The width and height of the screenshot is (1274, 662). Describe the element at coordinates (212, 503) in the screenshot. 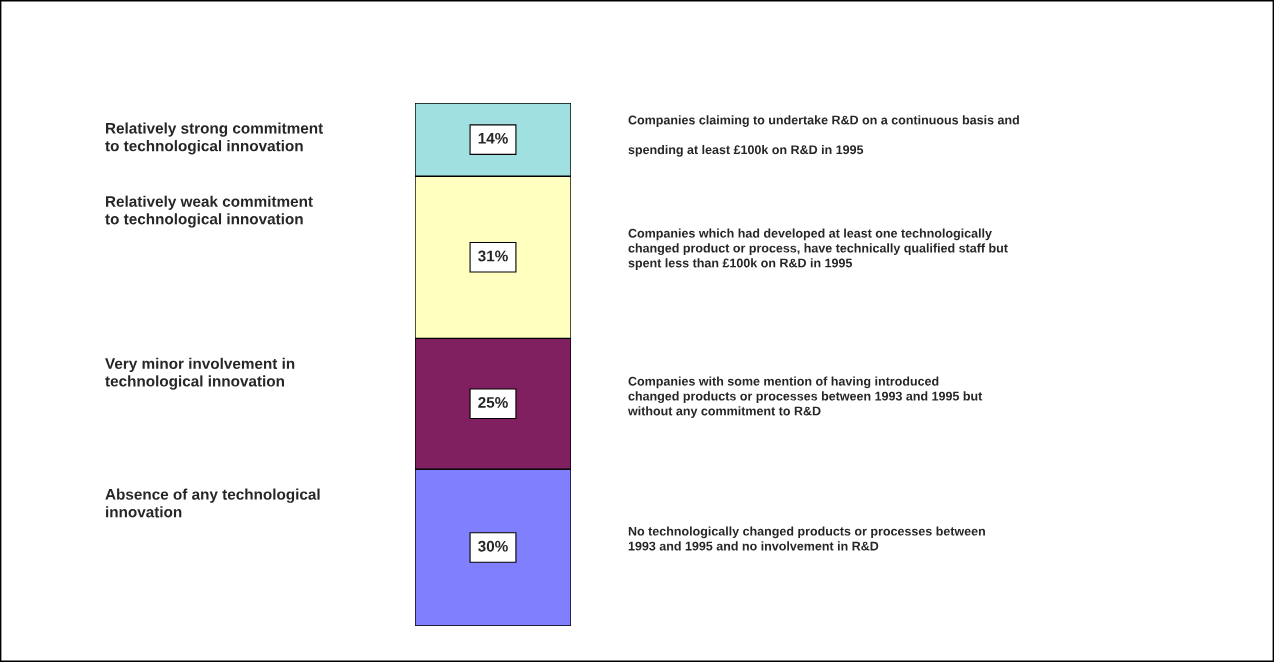

I see `text: Absence of any technological innovation` at that location.